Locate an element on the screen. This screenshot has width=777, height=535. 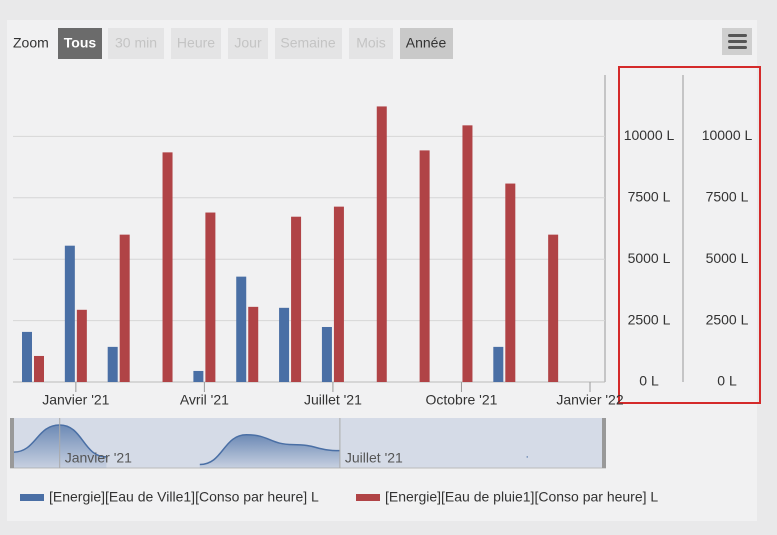
zoom-button-label: Tous is located at coordinates (80, 43).